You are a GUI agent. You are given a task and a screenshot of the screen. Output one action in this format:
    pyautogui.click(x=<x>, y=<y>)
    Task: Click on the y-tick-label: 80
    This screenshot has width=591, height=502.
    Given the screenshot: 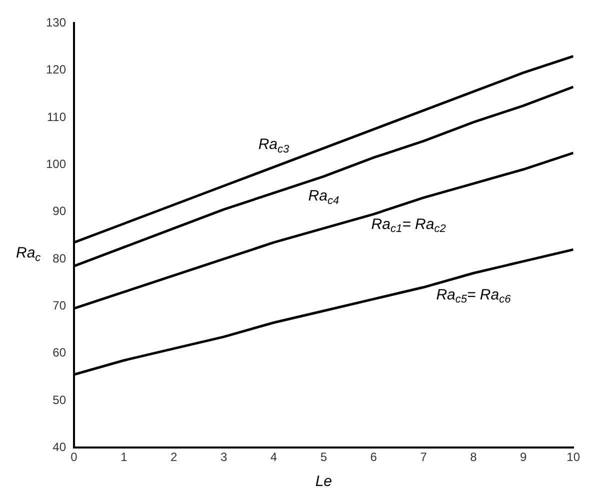 What is the action you would take?
    pyautogui.click(x=59, y=258)
    